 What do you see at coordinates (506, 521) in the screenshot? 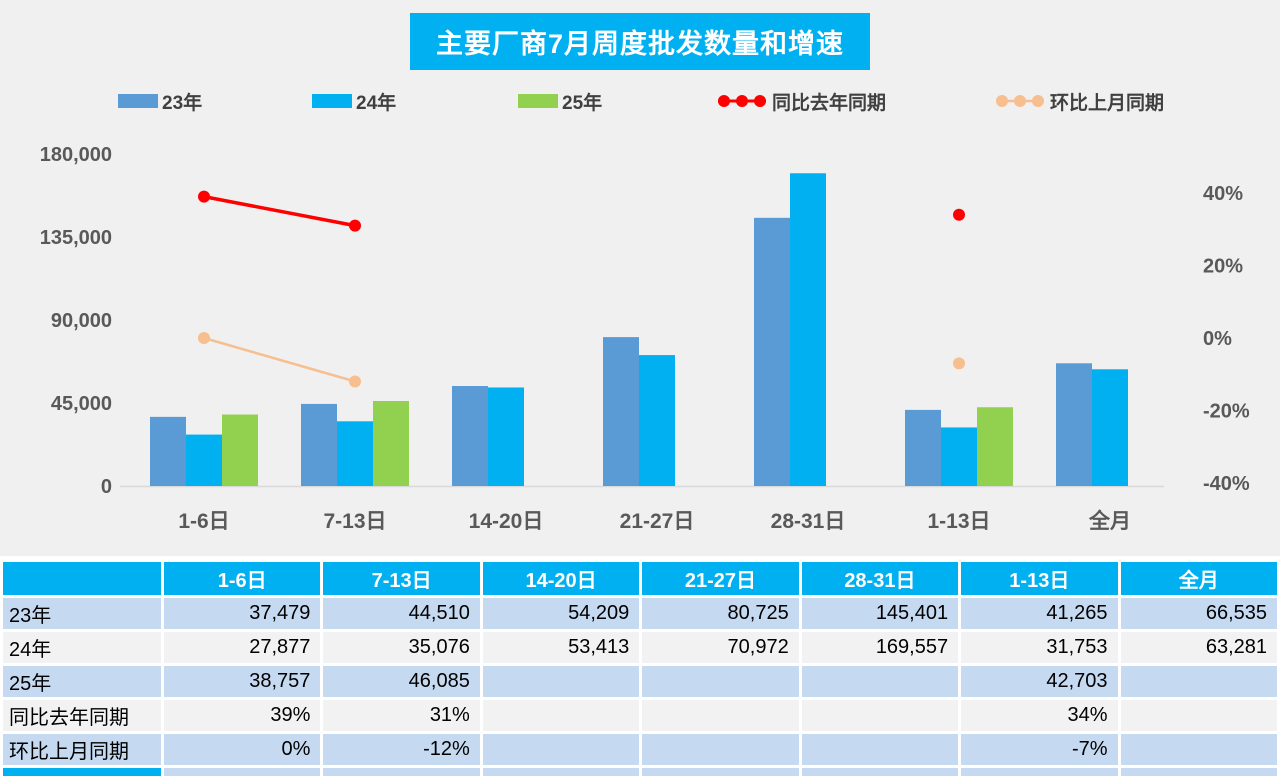
I see `x-axis-label: 14-20日` at bounding box center [506, 521].